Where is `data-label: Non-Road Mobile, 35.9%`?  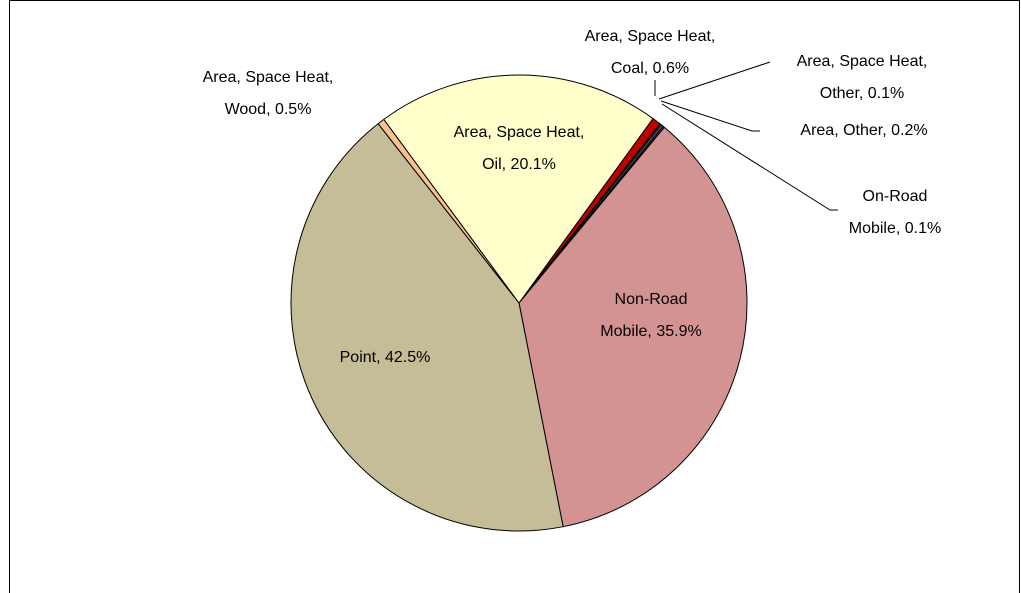 data-label: Non-Road Mobile, 35.9% is located at coordinates (650, 315).